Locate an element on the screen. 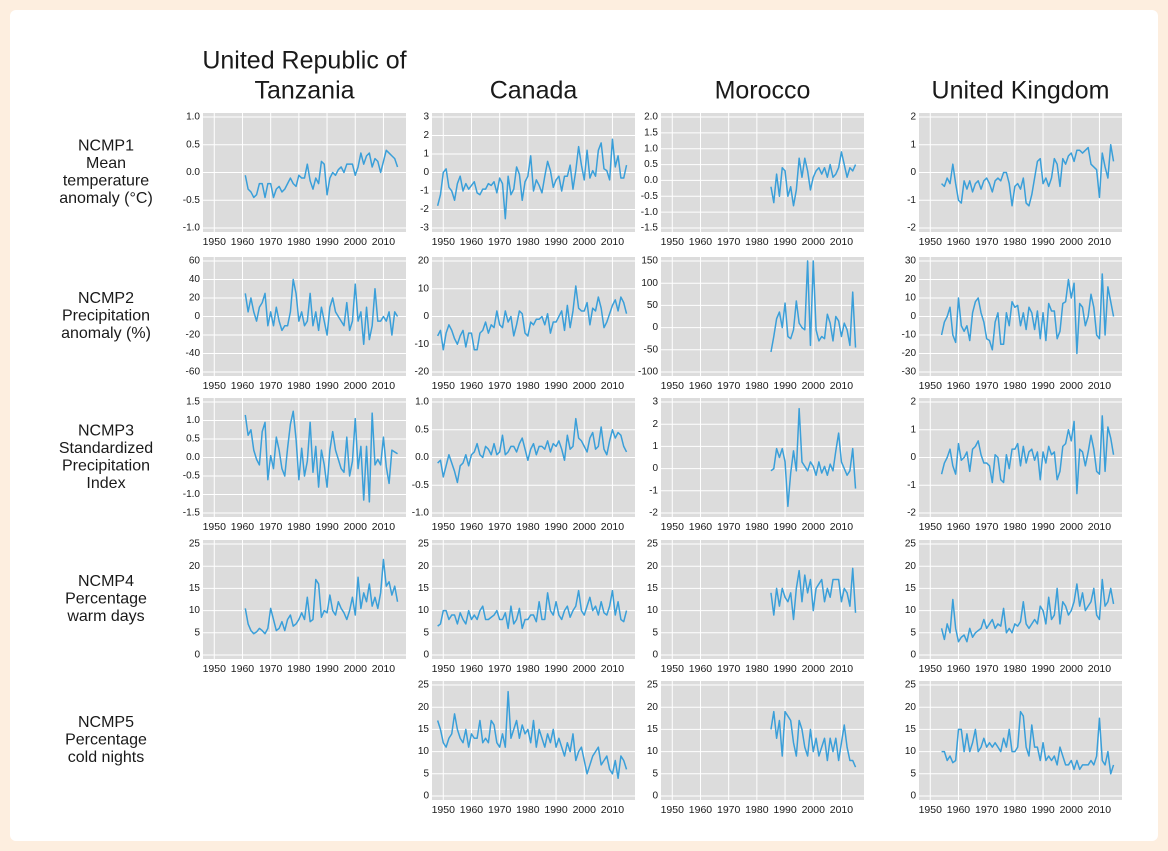 This screenshot has width=1168, height=851. y-tick-label: 30 is located at coordinates (911, 261).